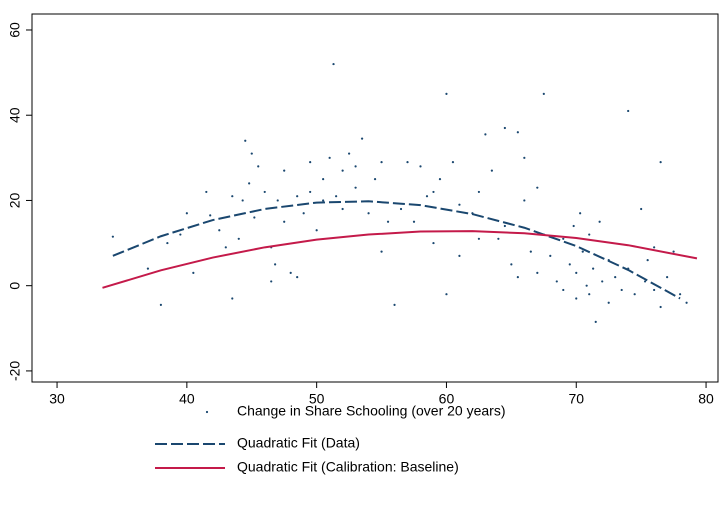  Describe the element at coordinates (447, 399) in the screenshot. I see `x-tick-label: 60` at that location.